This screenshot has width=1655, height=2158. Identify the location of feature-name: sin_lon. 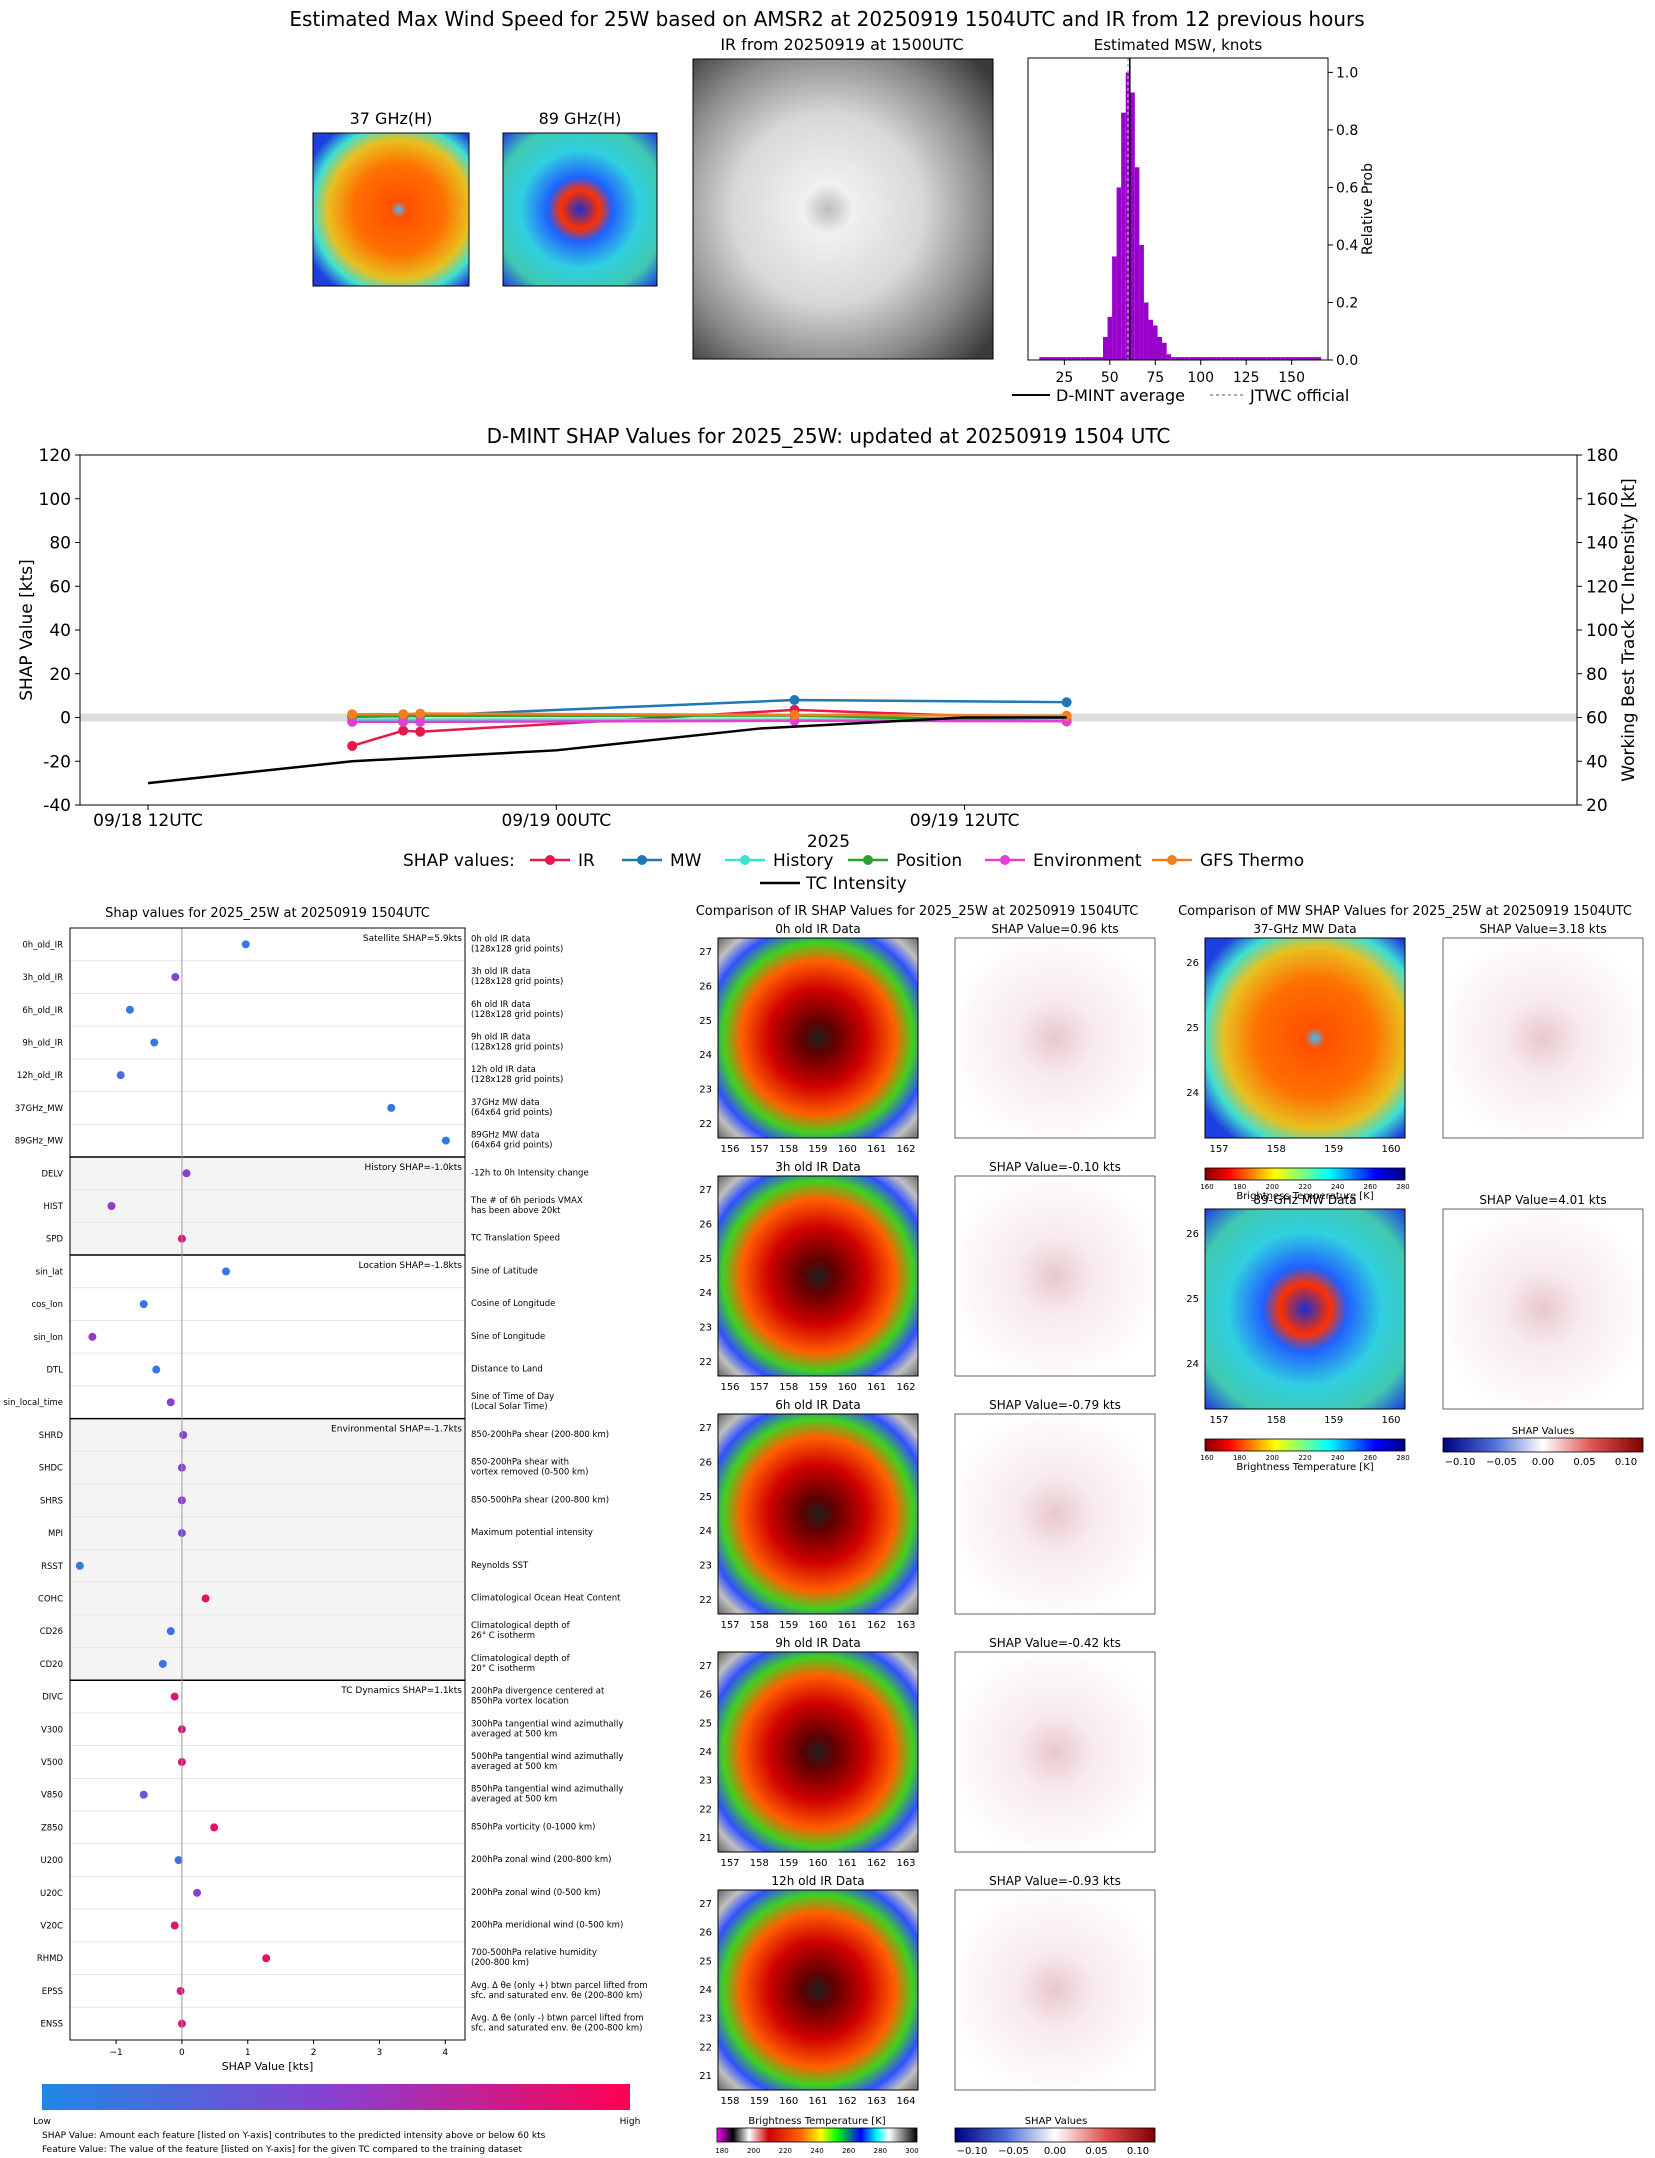
(48, 1338).